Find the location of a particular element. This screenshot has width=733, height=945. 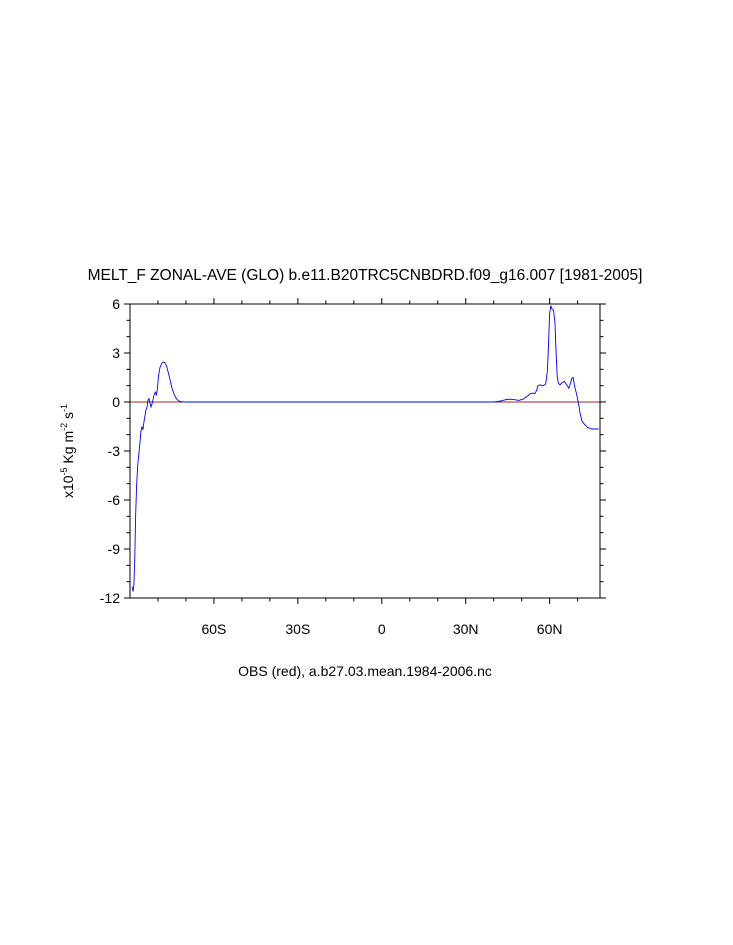

y-tick-label: -6 is located at coordinates (114, 500).